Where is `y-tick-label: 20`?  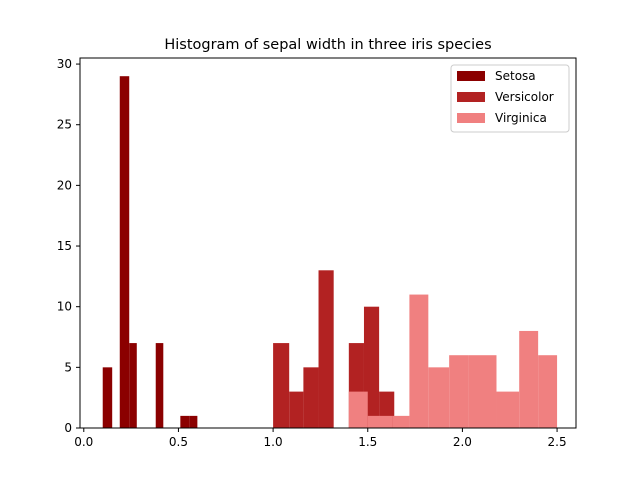 y-tick-label: 20 is located at coordinates (64, 185).